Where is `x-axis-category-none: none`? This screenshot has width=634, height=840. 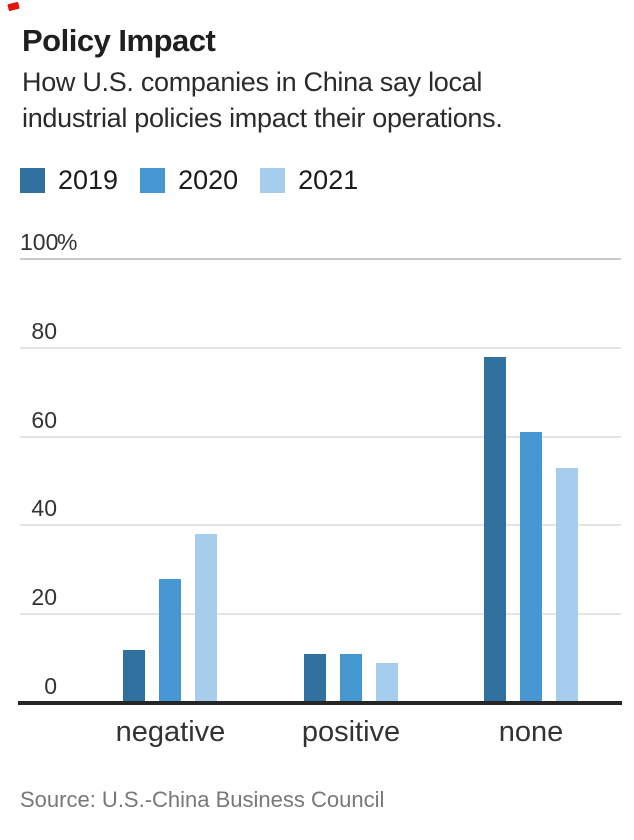
x-axis-category-none: none is located at coordinates (531, 732).